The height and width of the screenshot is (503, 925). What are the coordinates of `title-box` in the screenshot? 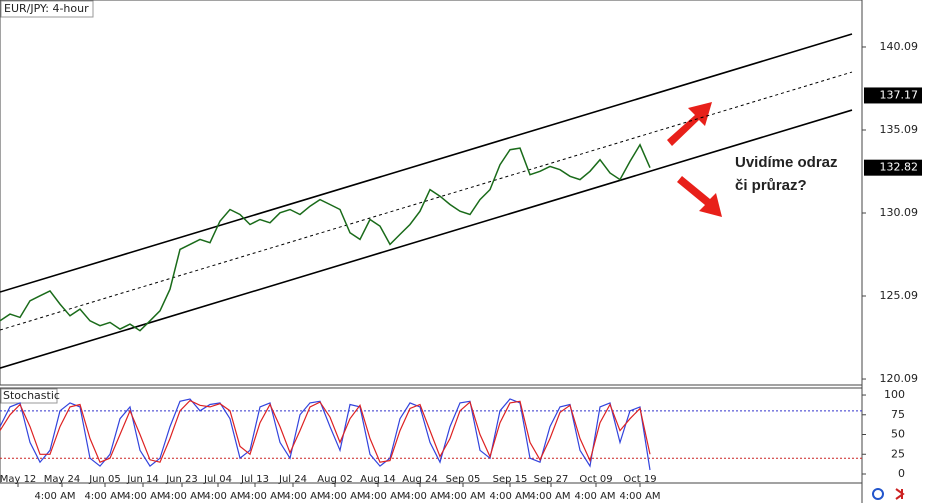 It's located at (47, 9).